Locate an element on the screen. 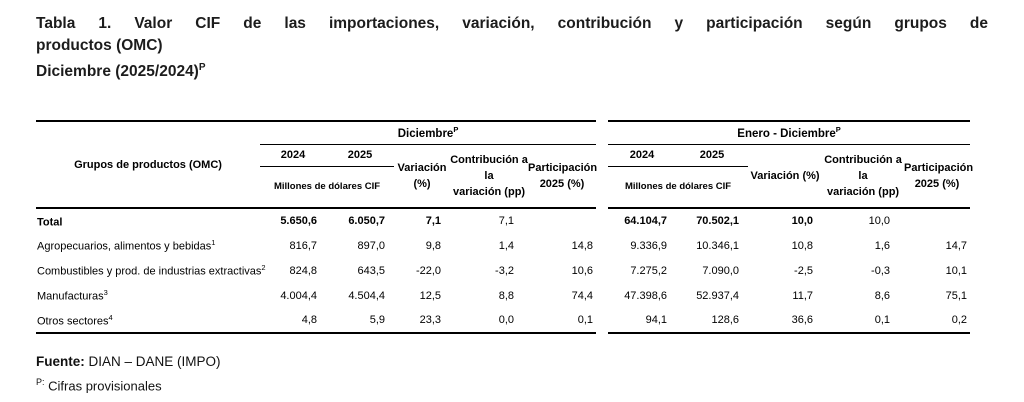 This screenshot has height=402, width=1024. row-label-text: Agropecuarios, alimentos y bebidas is located at coordinates (124, 246).